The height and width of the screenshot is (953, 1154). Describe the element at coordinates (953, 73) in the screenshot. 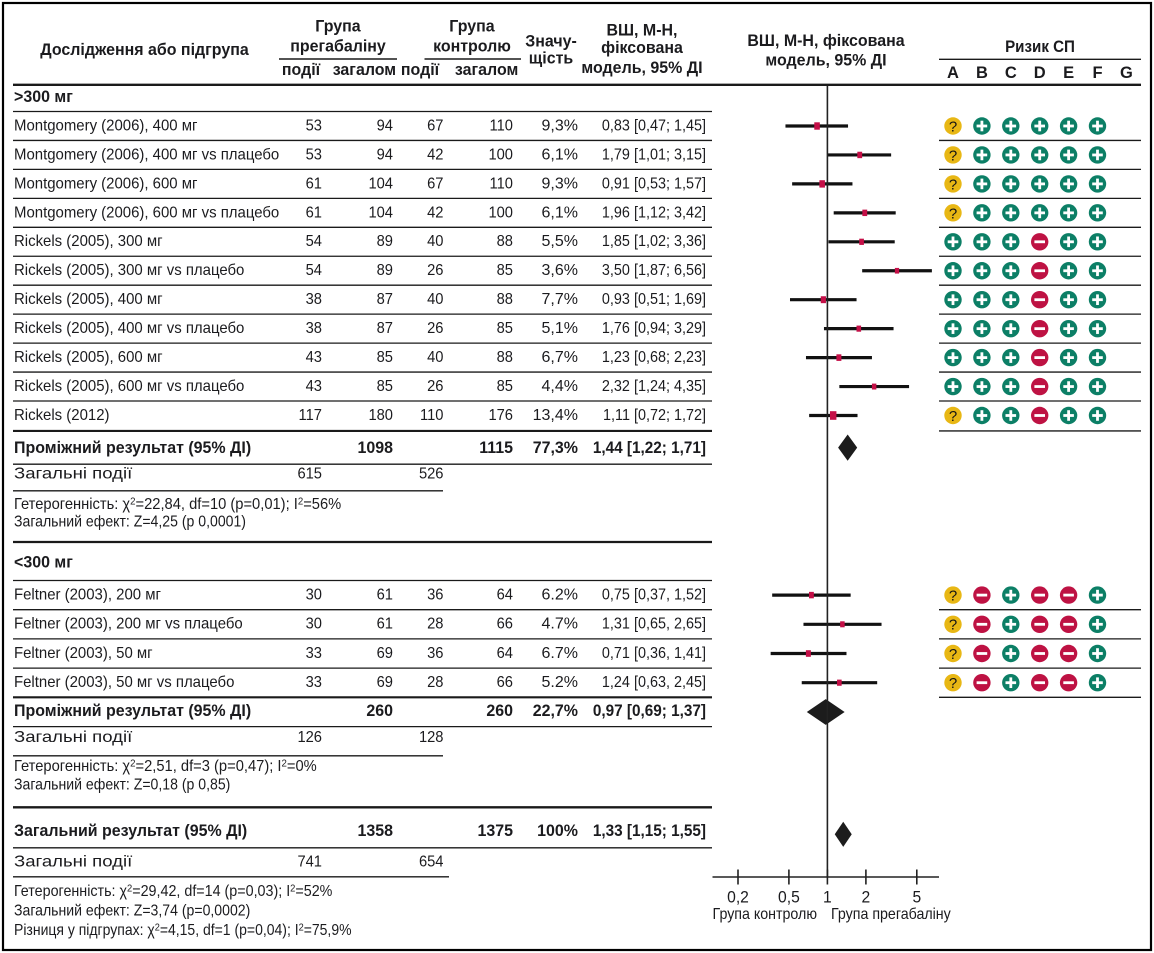

I see `svg-text: A` at that location.